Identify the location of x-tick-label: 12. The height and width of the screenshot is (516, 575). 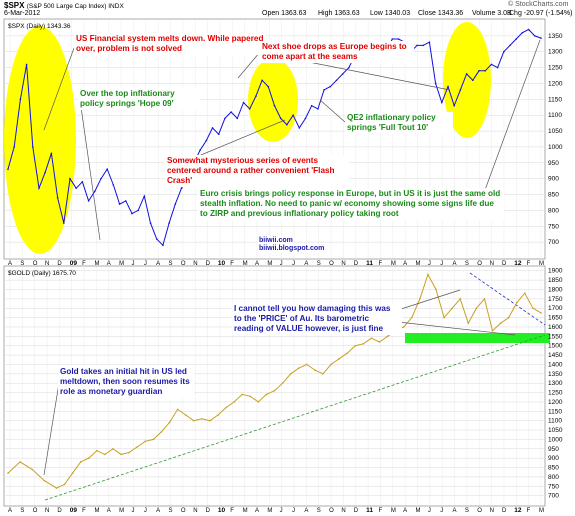
(518, 510).